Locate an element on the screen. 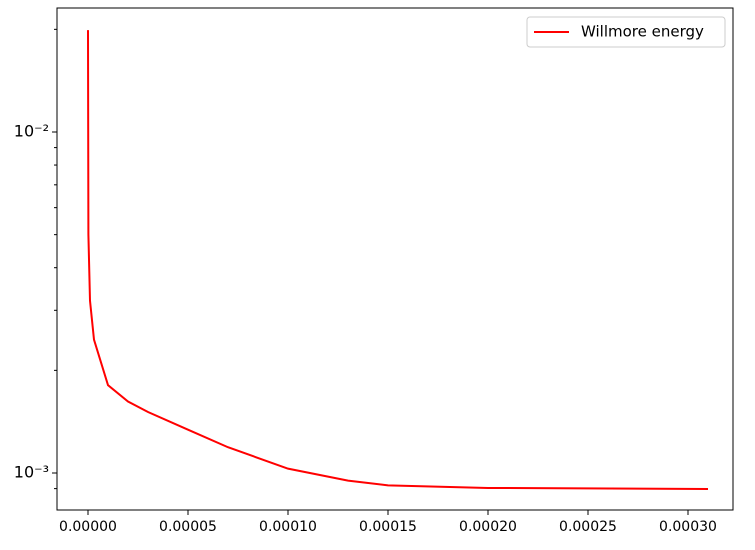 The width and height of the screenshot is (755, 550). legend-box is located at coordinates (626, 32).